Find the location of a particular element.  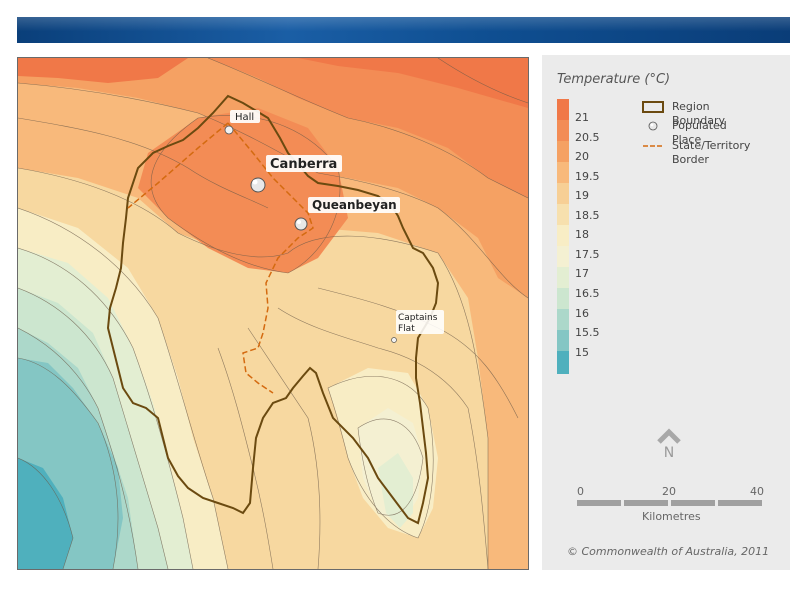

header-banner is located at coordinates (403, 30).